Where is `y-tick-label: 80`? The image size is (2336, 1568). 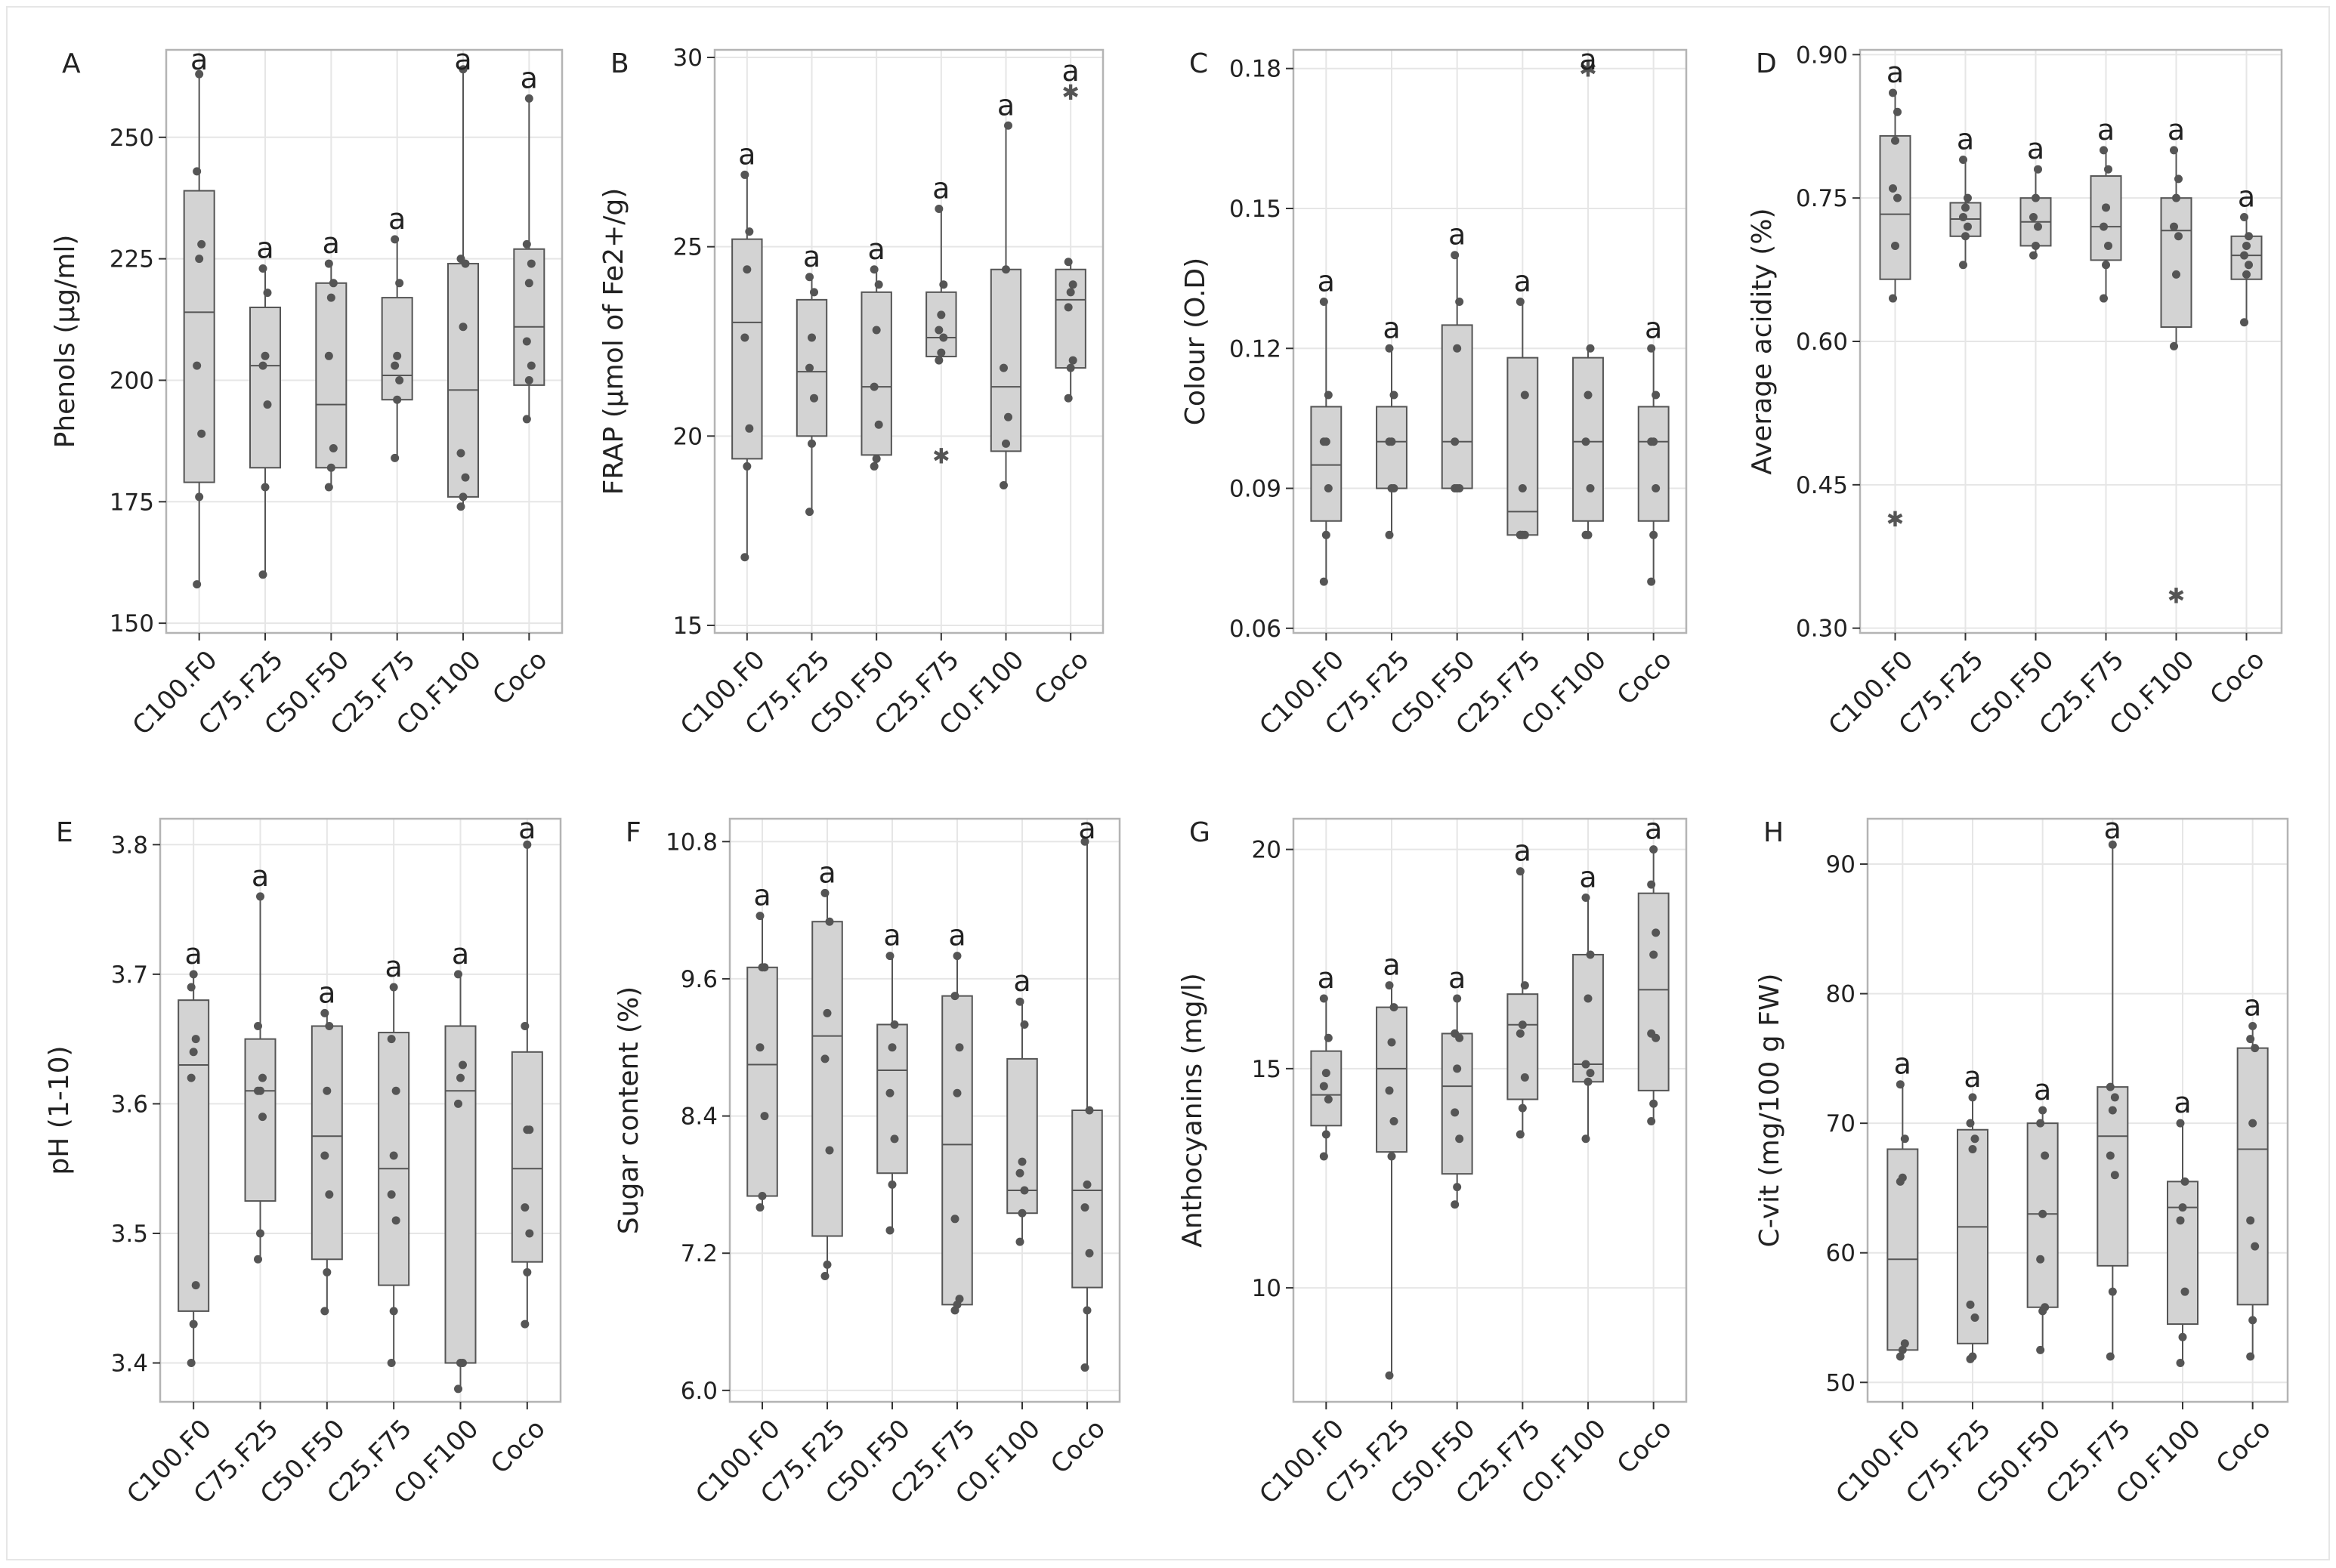
y-tick-label: 80 is located at coordinates (1841, 995).